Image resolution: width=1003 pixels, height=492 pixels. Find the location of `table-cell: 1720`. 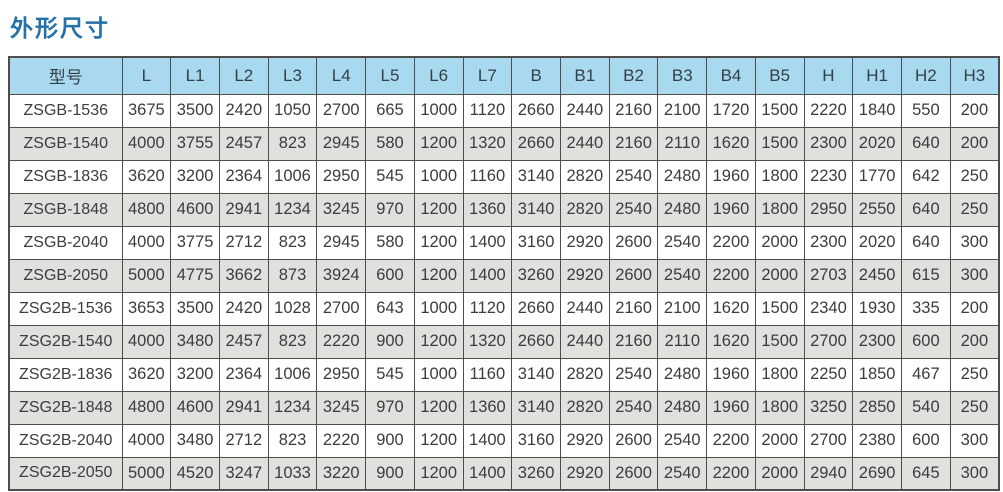

table-cell: 1720 is located at coordinates (731, 110).